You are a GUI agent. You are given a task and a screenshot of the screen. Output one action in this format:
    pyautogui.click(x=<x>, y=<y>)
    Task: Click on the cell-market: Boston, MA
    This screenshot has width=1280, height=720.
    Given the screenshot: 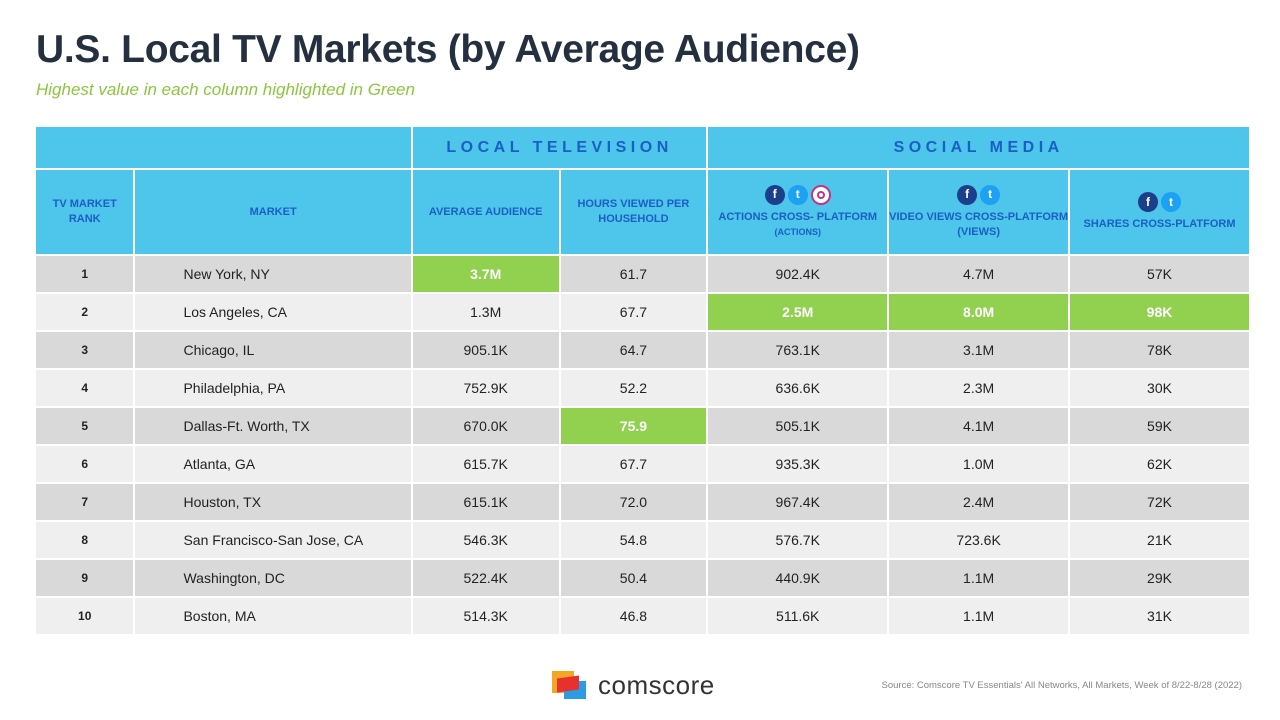 What is the action you would take?
    pyautogui.click(x=273, y=616)
    